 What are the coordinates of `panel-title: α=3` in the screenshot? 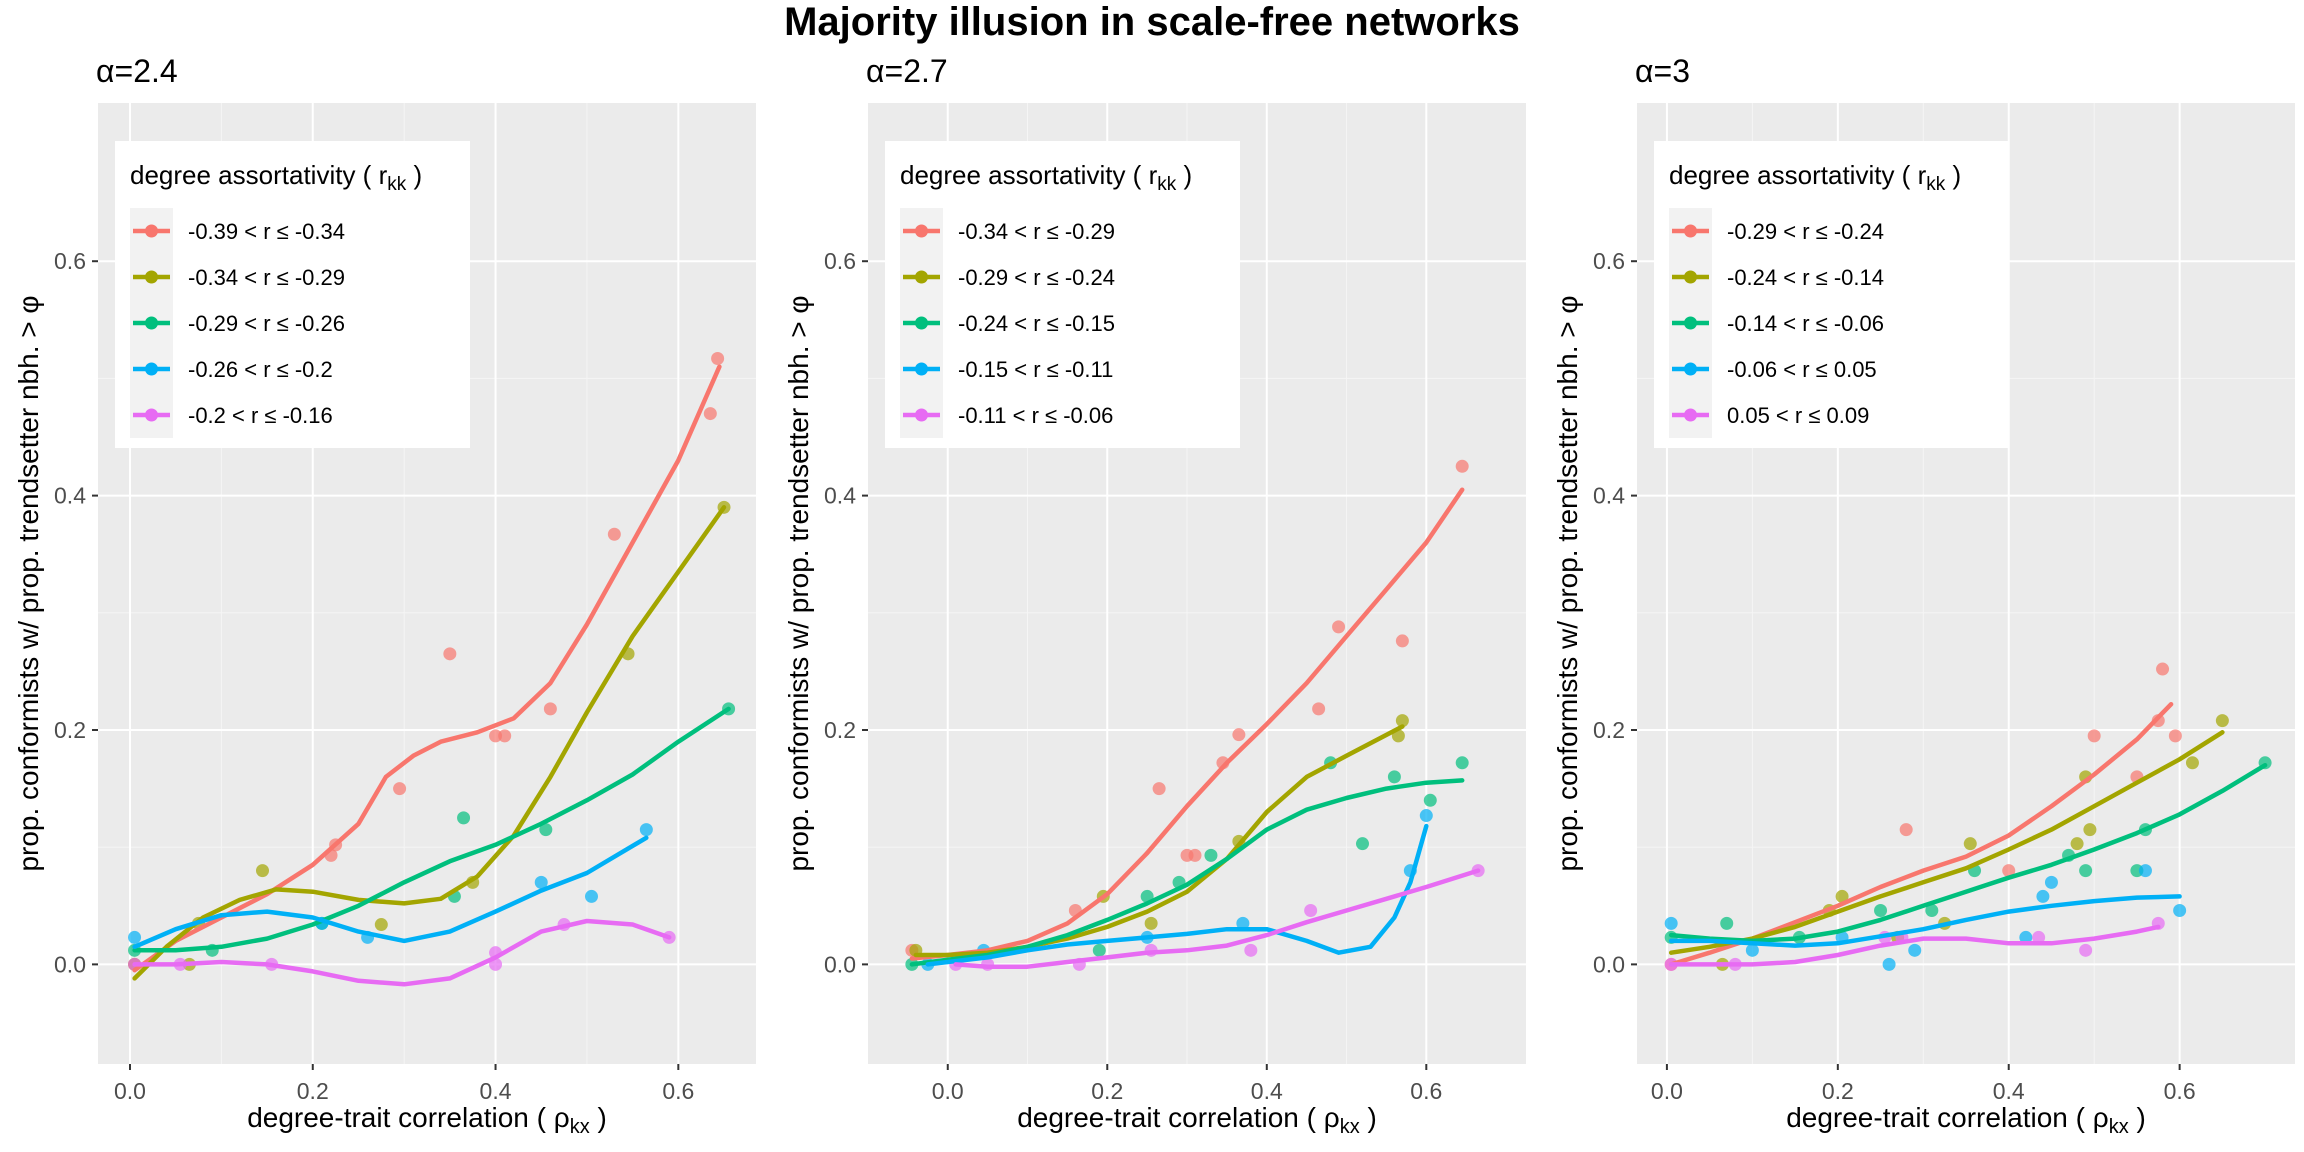 It's located at (1662, 71).